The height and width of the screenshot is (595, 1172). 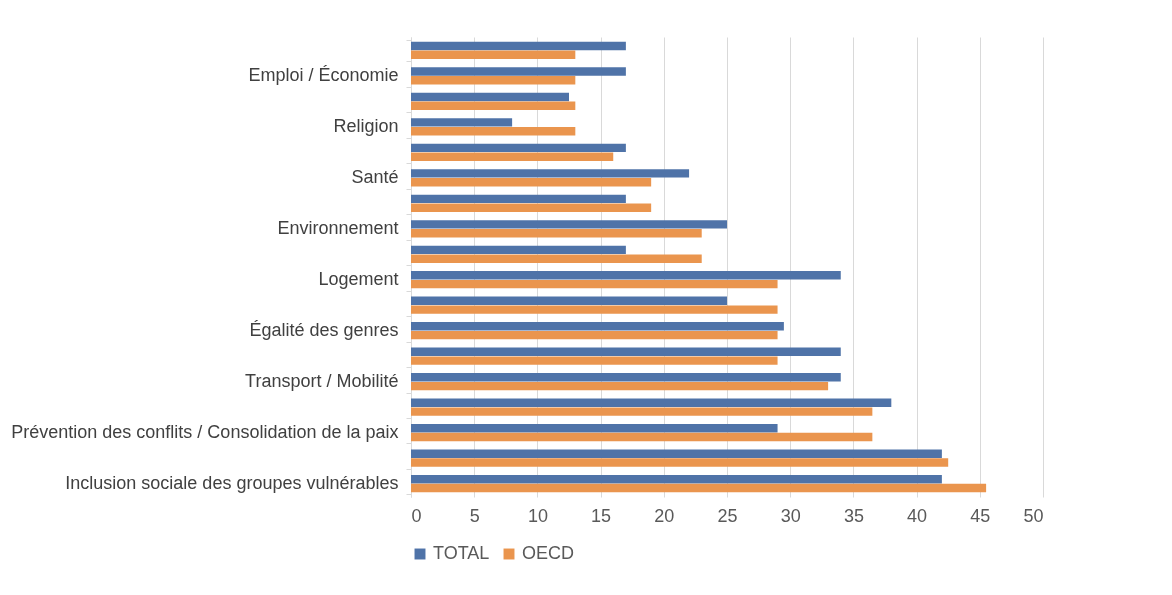 I want to click on x-tick-label: 10, so click(x=537, y=515).